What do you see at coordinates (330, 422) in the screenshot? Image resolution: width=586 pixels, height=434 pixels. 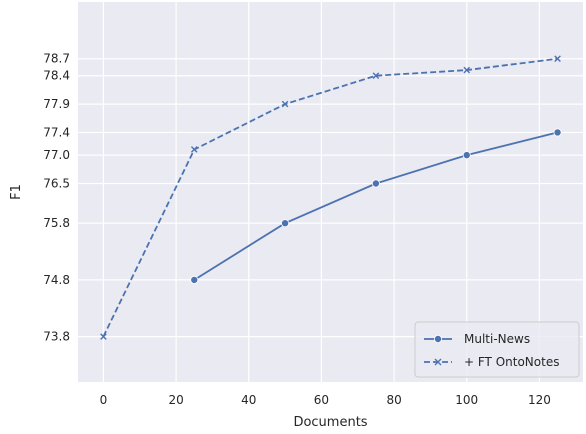 I see `x-axis-label: Documents` at bounding box center [330, 422].